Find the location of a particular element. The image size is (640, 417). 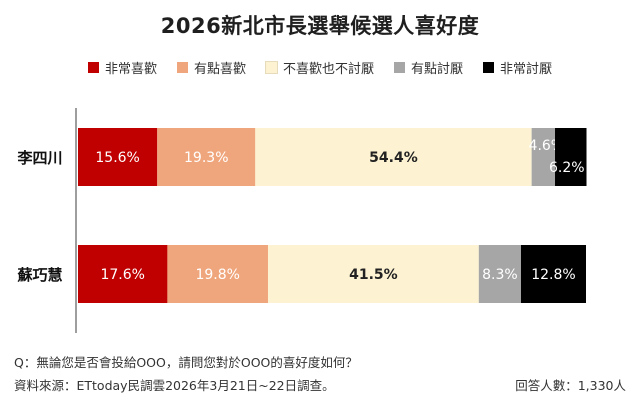

sample-size: 回答人數：1,330人 is located at coordinates (570, 385).